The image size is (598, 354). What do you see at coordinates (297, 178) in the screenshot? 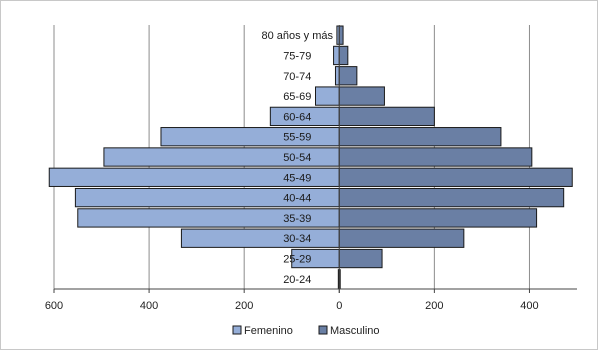
I see `category-label: 45-49` at bounding box center [297, 178].